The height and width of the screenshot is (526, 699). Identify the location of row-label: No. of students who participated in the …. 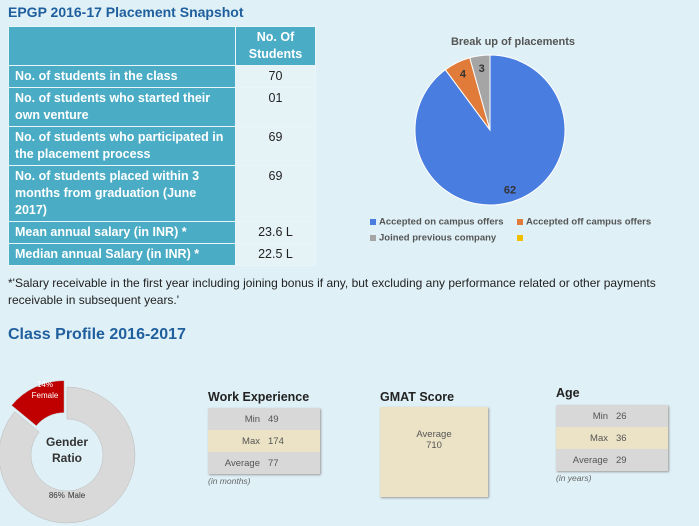
(122, 146).